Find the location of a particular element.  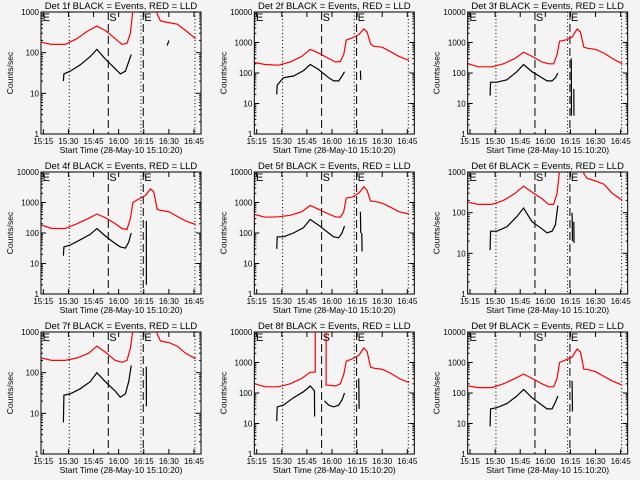

panel-title: Det 1f BLACK = Events, RED = LLD is located at coordinates (121, 6).